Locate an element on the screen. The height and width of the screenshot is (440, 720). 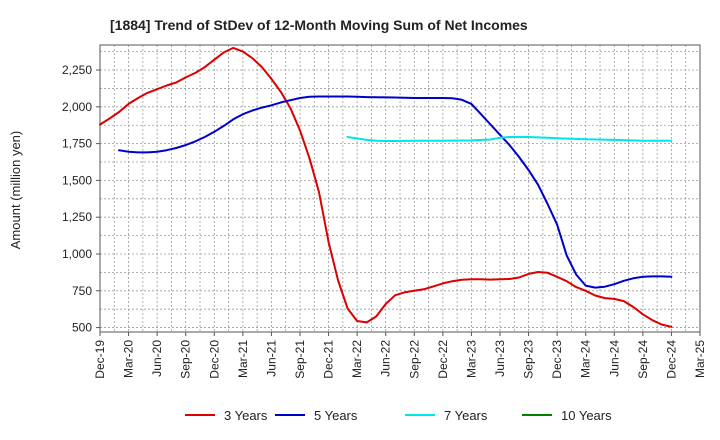
x-tick-label: Jun-22 is located at coordinates (386, 358).